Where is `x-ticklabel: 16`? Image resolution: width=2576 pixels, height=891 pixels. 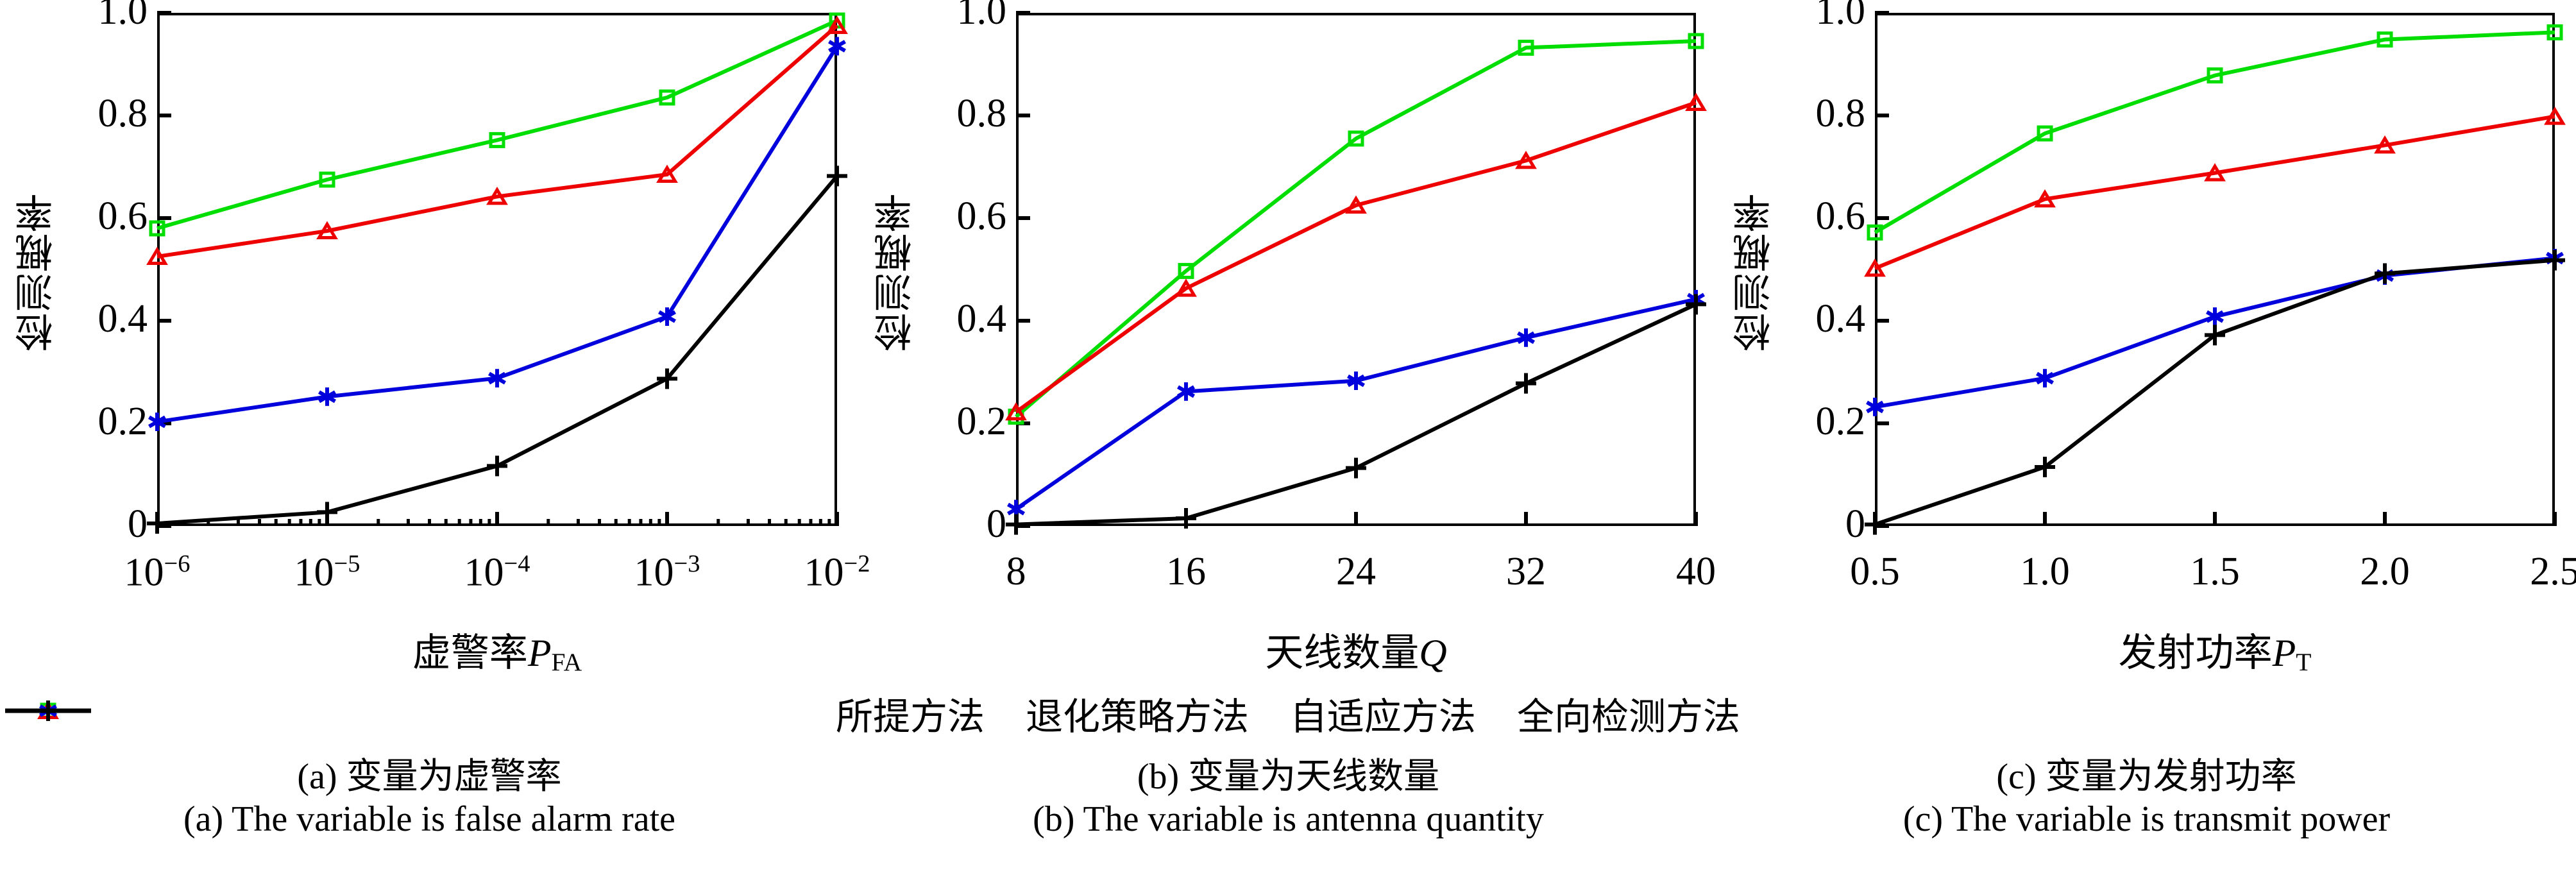 x-ticklabel: 16 is located at coordinates (1186, 571).